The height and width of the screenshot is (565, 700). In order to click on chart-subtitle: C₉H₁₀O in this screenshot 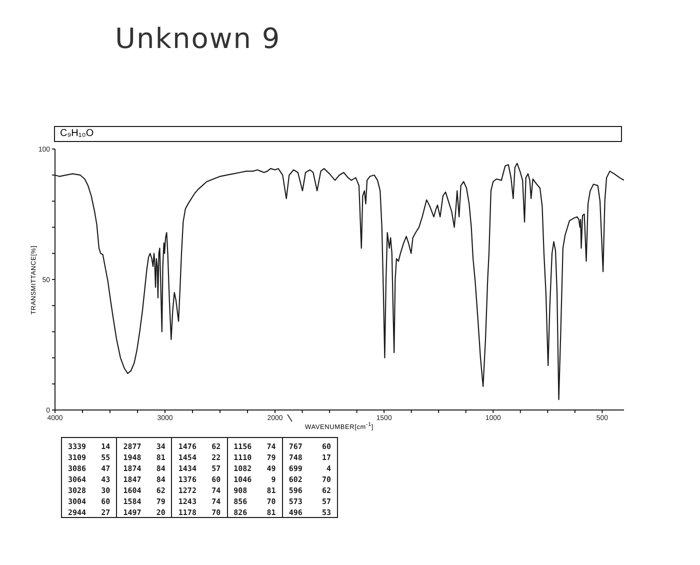, I will do `click(338, 134)`.